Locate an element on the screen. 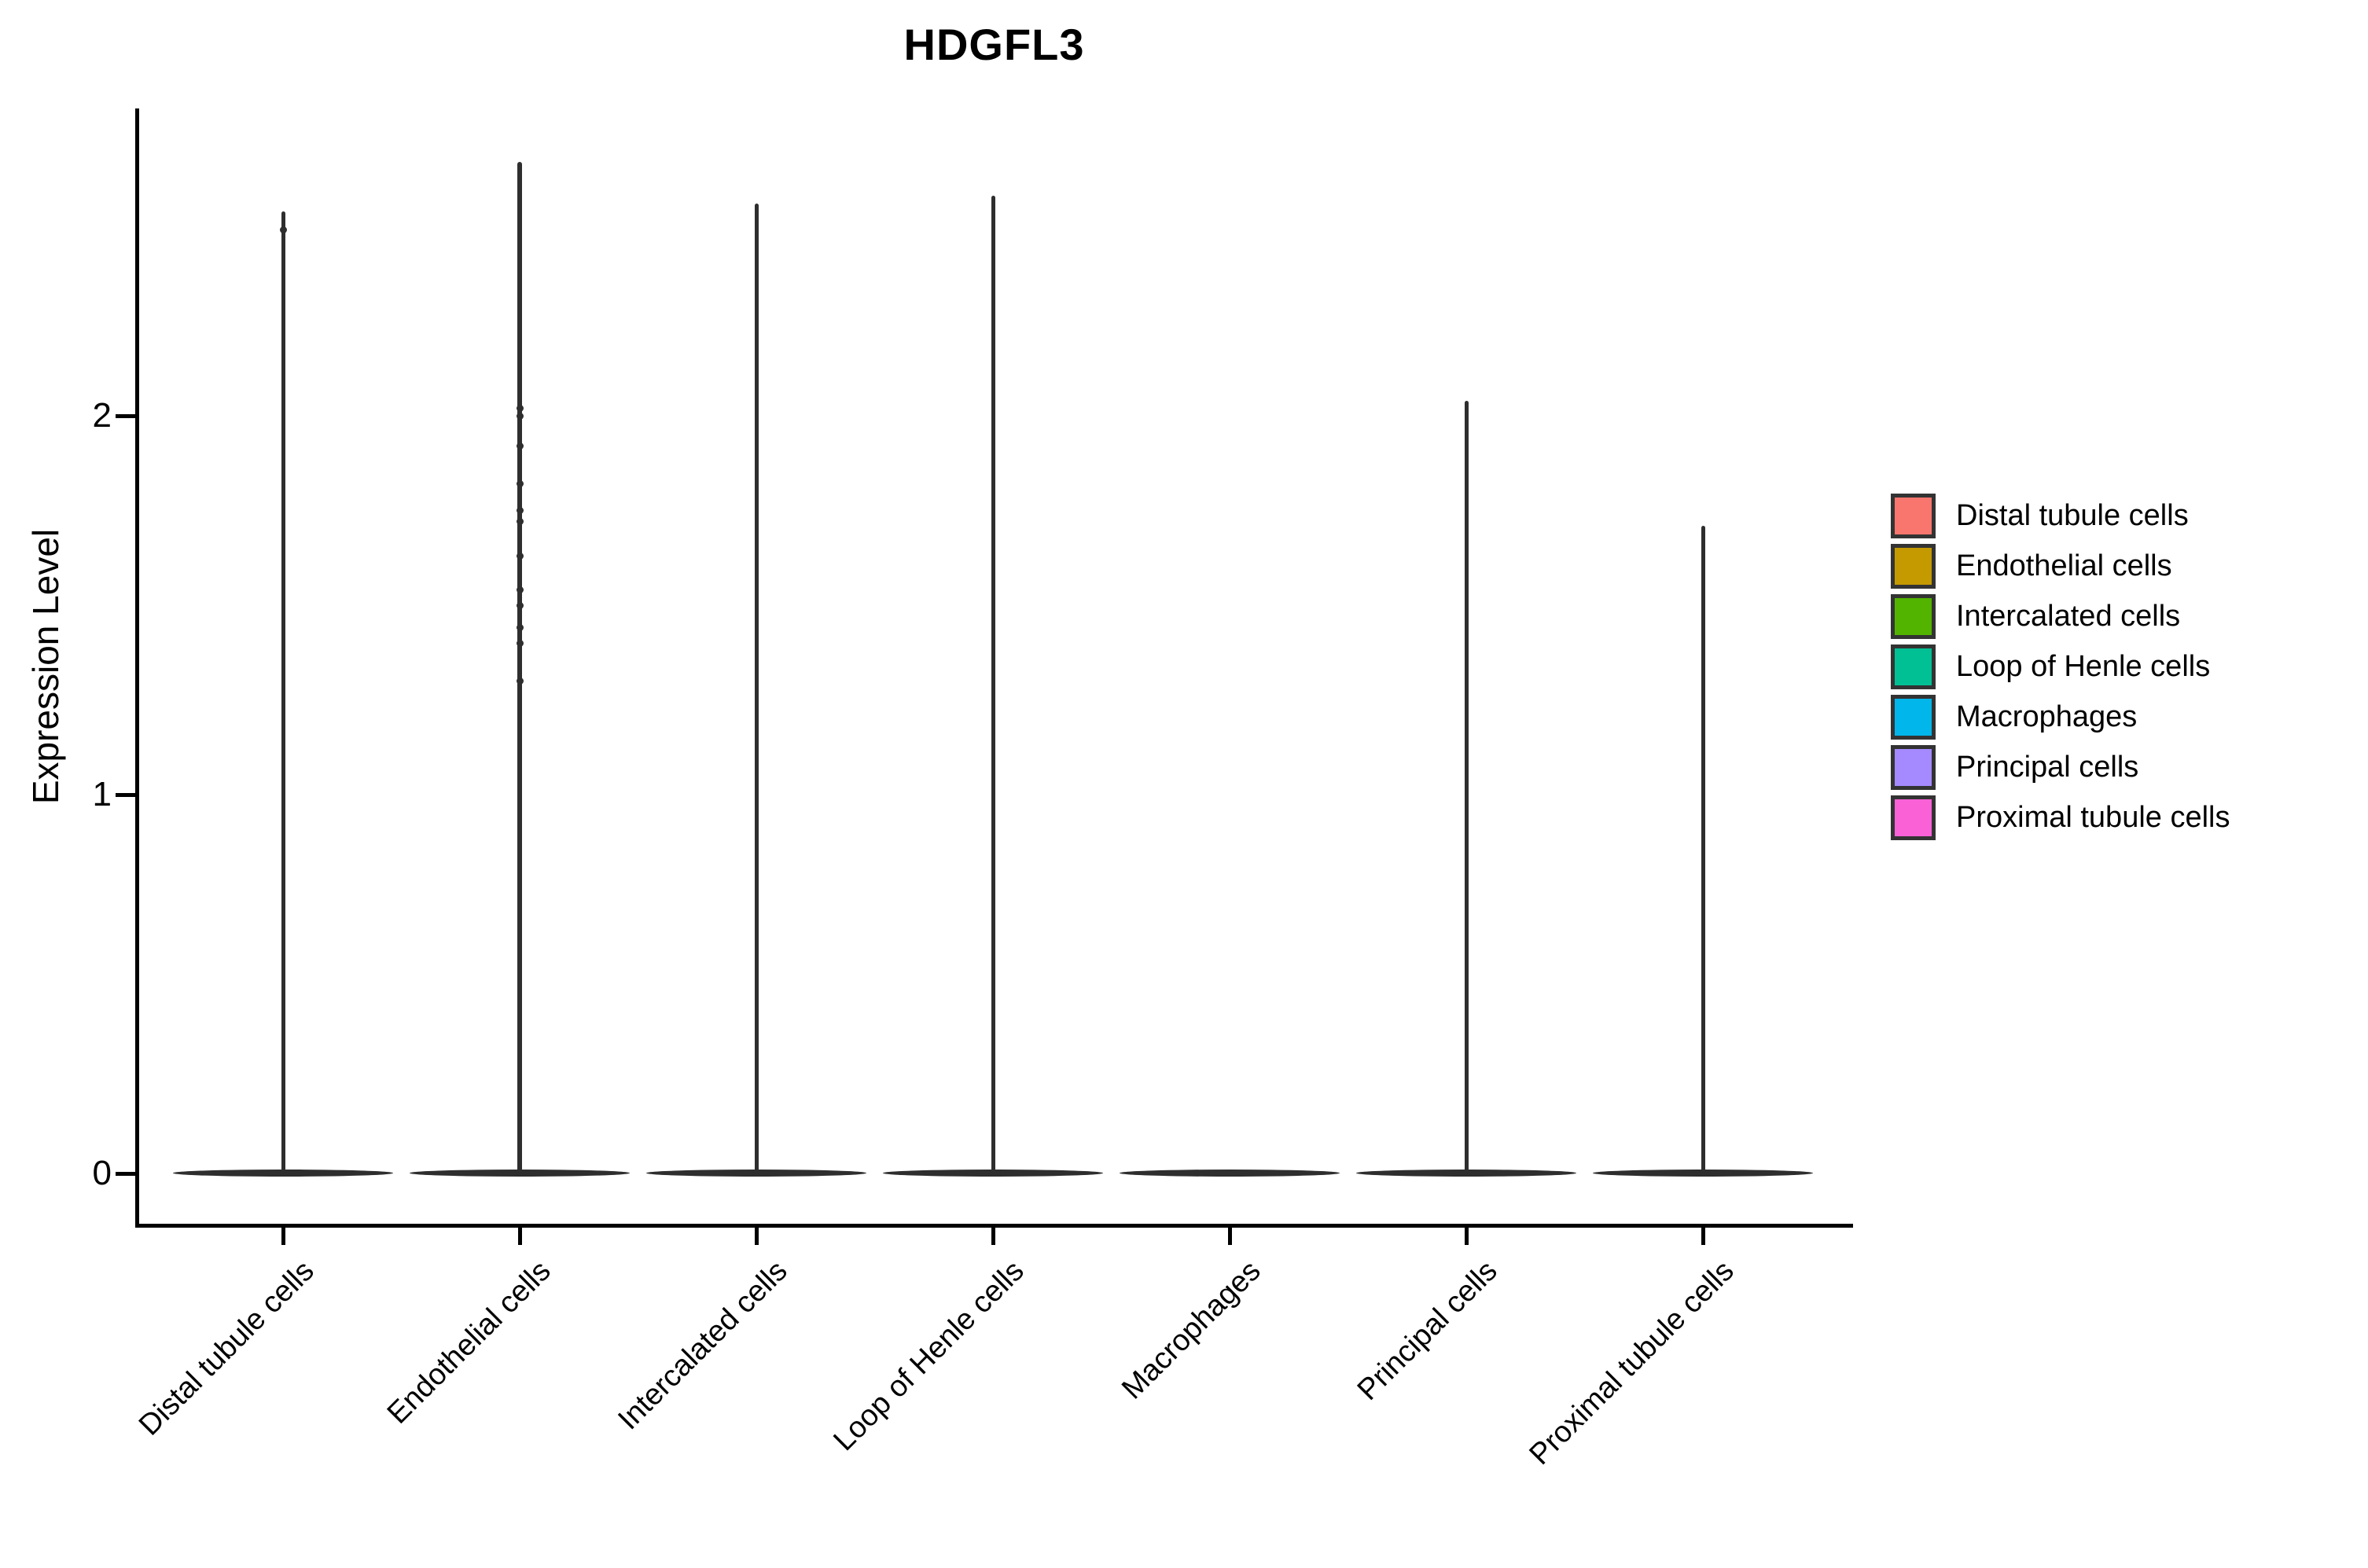 This screenshot has height=1568, width=2368. y-tick-label: 1 is located at coordinates (102, 794).